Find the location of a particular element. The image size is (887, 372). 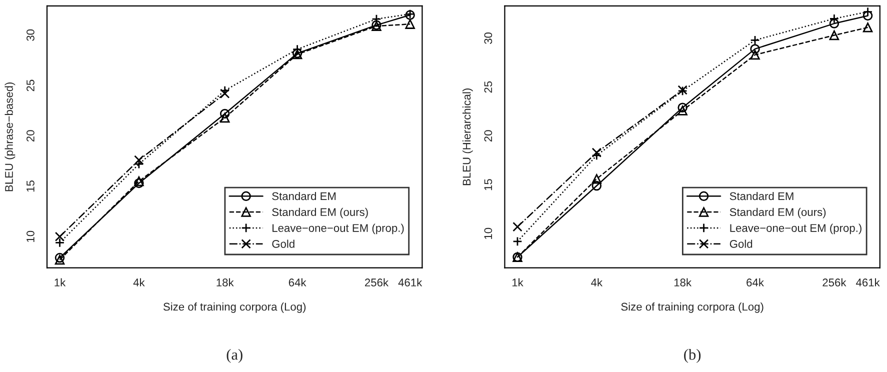

y-axis-title: BLEU (phrase−based) is located at coordinates (10, 137).